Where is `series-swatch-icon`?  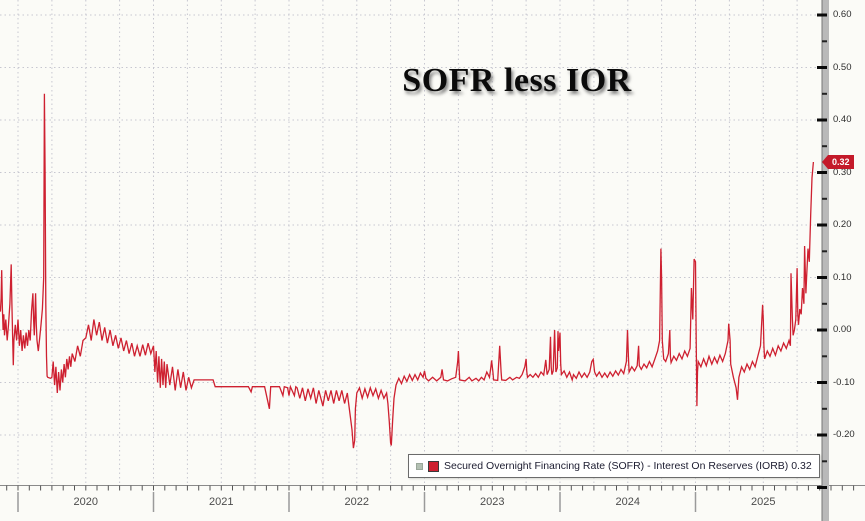 series-swatch-icon is located at coordinates (433, 466).